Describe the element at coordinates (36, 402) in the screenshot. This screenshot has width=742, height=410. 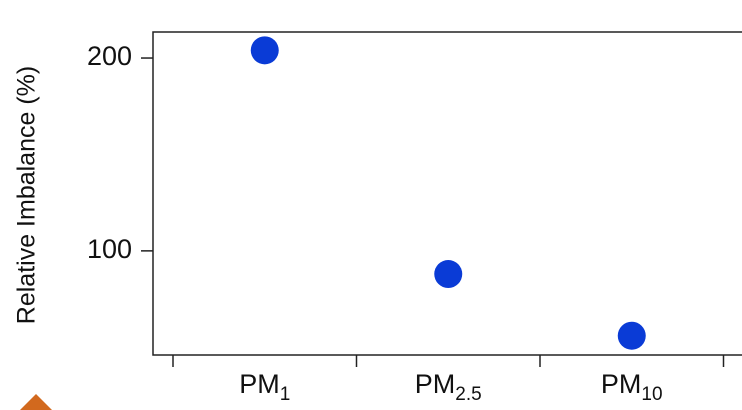
I see `marker-icon` at that location.